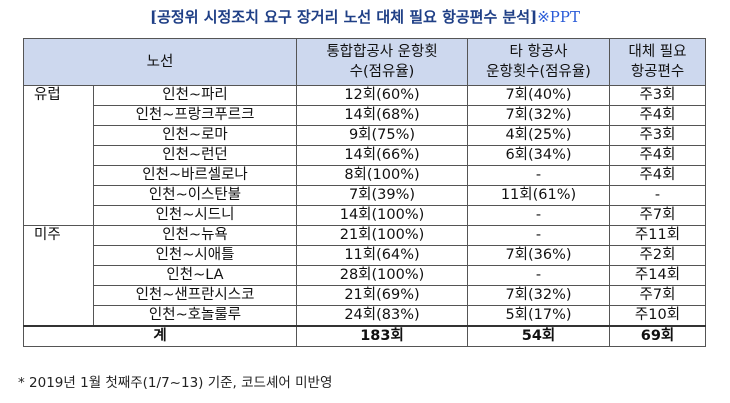 This screenshot has width=730, height=403. I want to click on table-row: 미주 인천~뉴욕 21회(100%) - 주11회, so click(364, 235).